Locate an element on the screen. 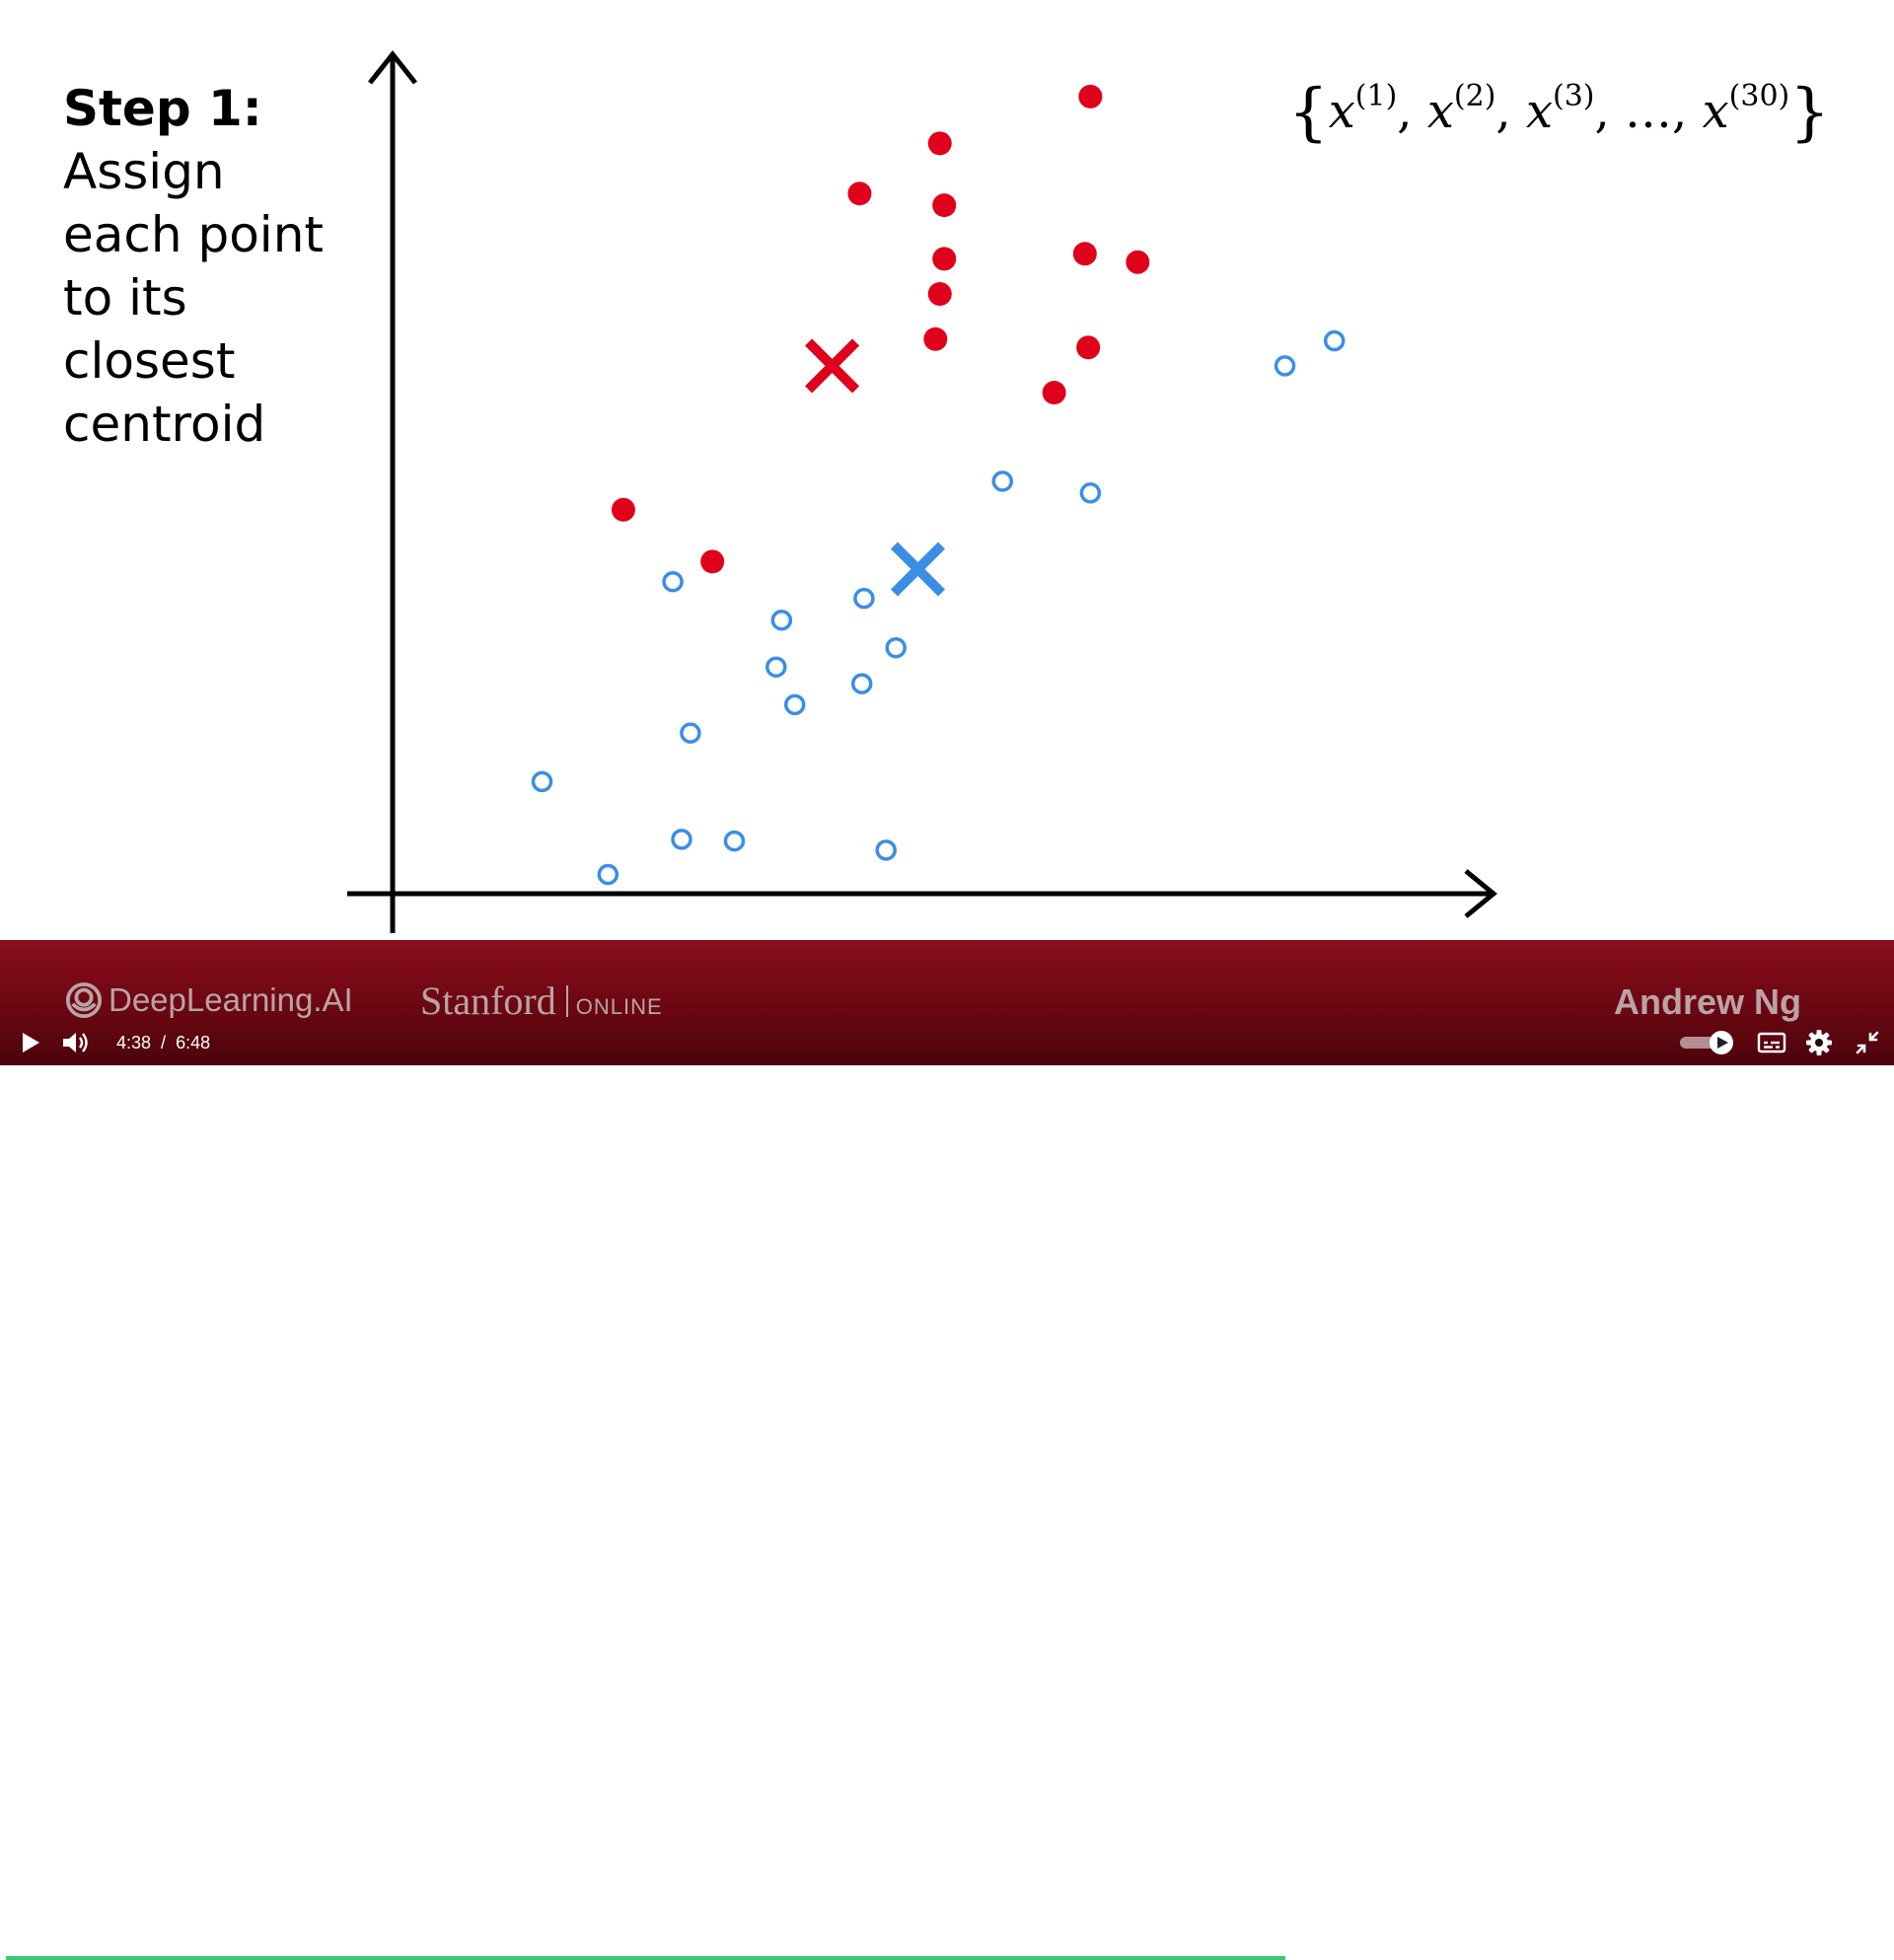  set-sup-30: (30) is located at coordinates (1759, 96).